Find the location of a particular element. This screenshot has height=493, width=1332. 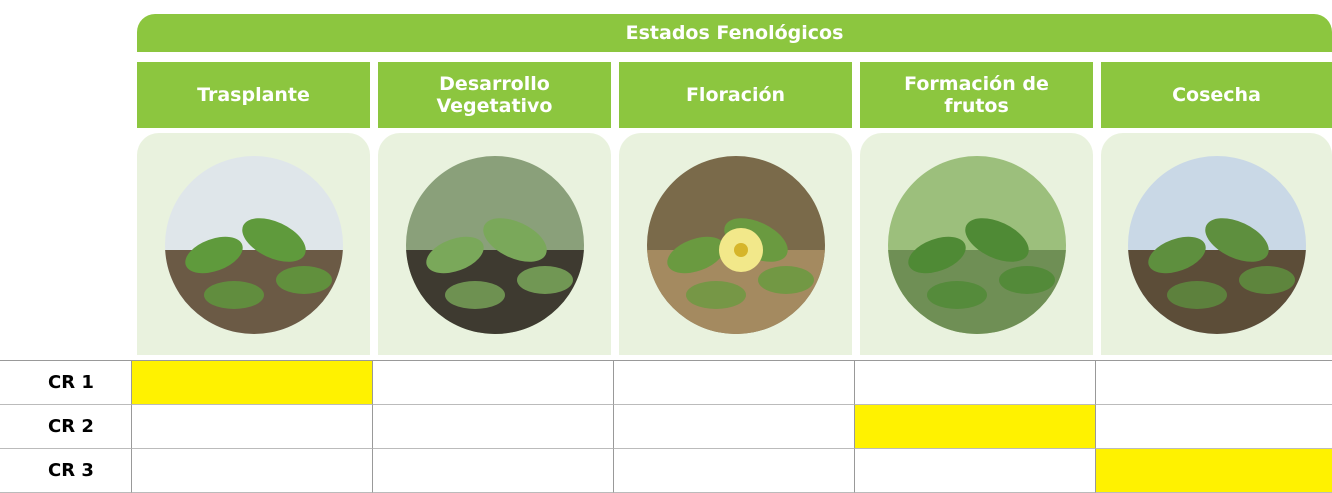

stage-header: Desarrollo Vegetativo is located at coordinates (494, 95).